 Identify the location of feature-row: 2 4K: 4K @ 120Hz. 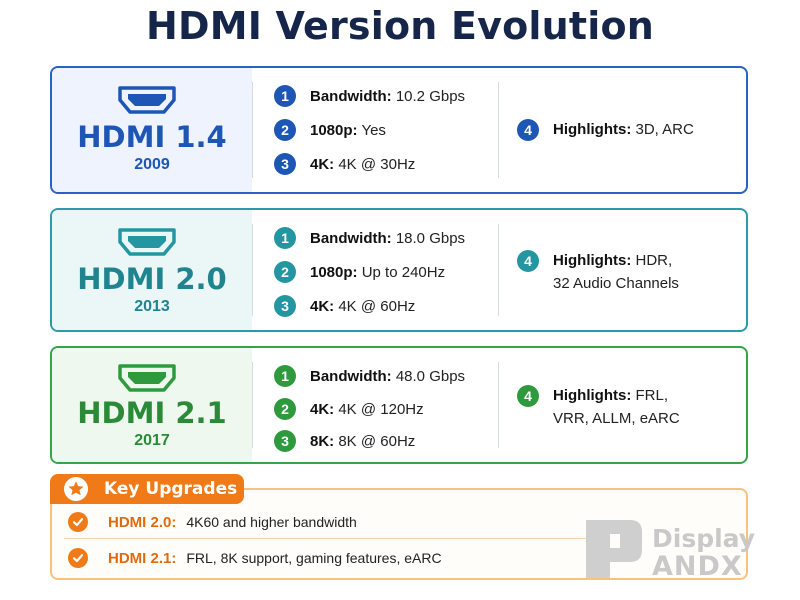
(349, 409).